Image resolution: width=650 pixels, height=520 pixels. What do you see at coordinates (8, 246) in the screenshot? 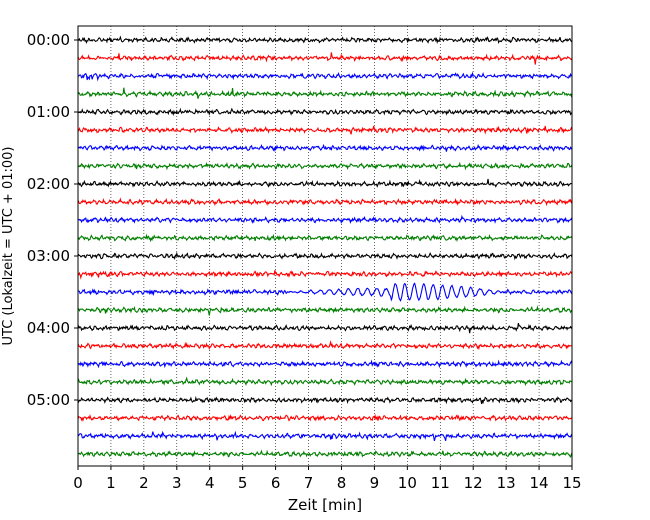
I see `y-axis-label: UTC (Lokalzeit = UTC + 01:00)` at bounding box center [8, 246].